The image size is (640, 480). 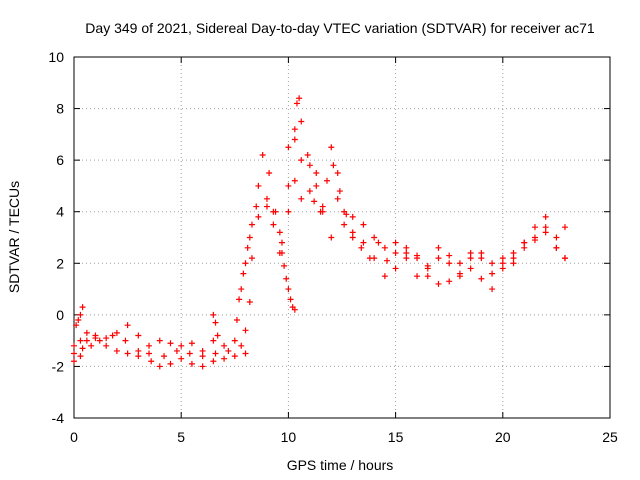 What do you see at coordinates (610, 437) in the screenshot?
I see `x-tick-label: 25` at bounding box center [610, 437].